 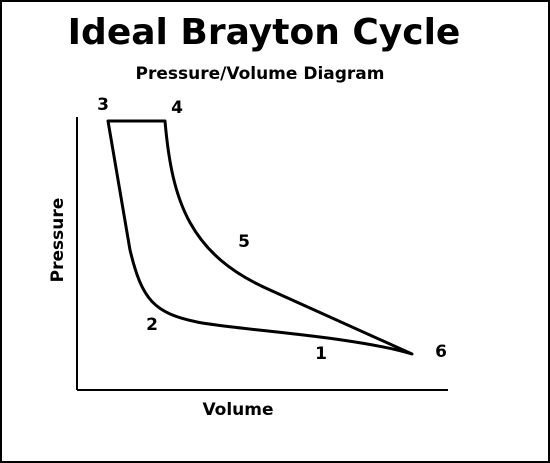 What do you see at coordinates (237, 410) in the screenshot?
I see `x-axis-label: Volume` at bounding box center [237, 410].